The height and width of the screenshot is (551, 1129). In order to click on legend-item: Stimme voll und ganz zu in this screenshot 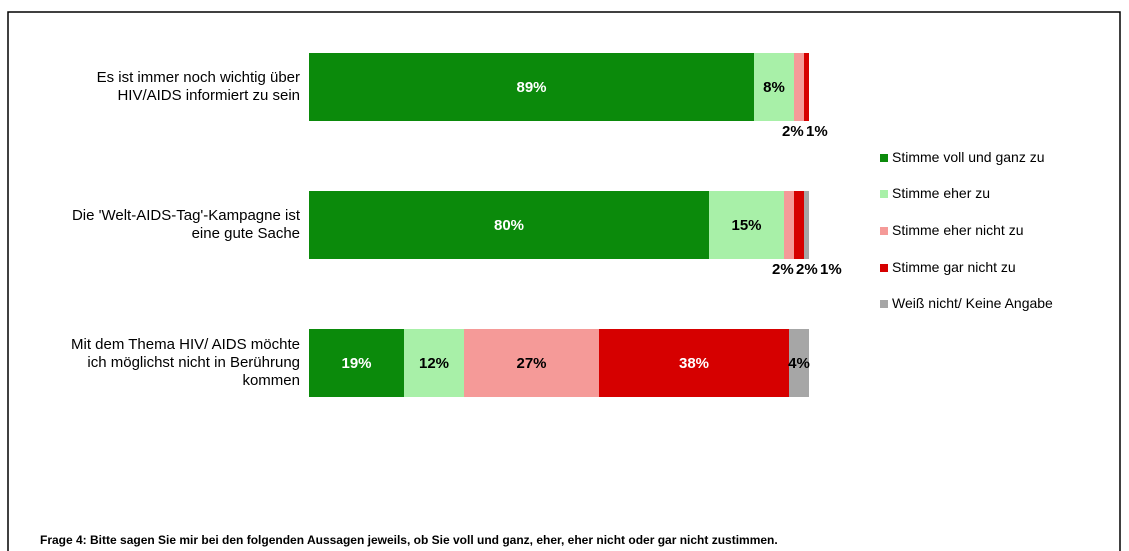, I will do `click(980, 157)`.